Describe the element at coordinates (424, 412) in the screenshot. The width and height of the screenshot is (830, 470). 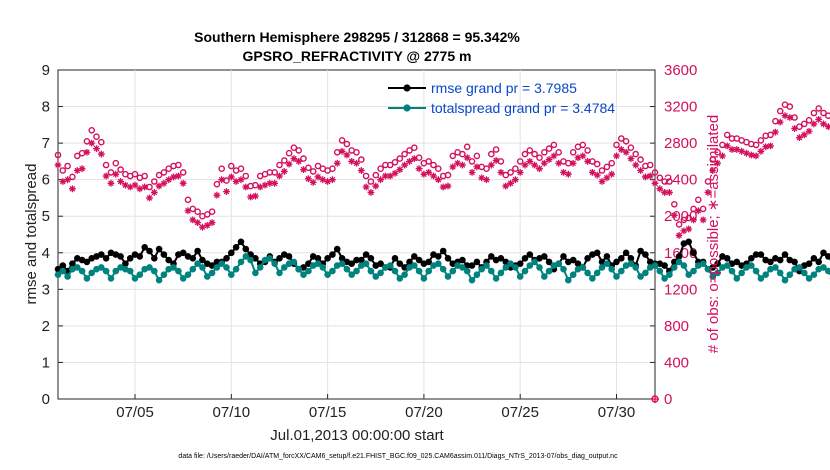
I see `x-tick-label: 07/20` at that location.